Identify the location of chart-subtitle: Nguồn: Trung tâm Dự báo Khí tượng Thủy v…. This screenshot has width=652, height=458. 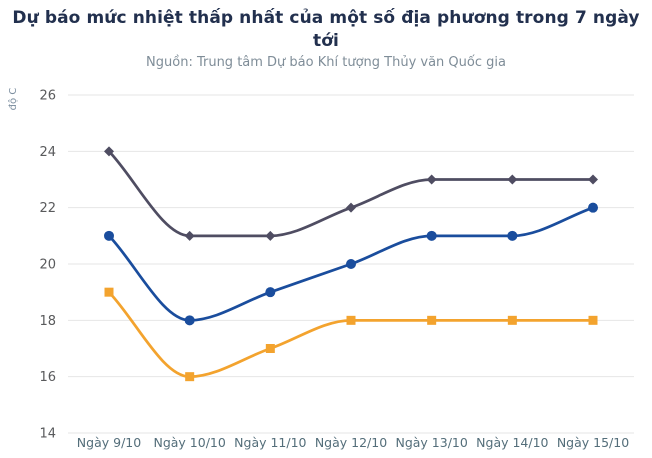
(326, 62).